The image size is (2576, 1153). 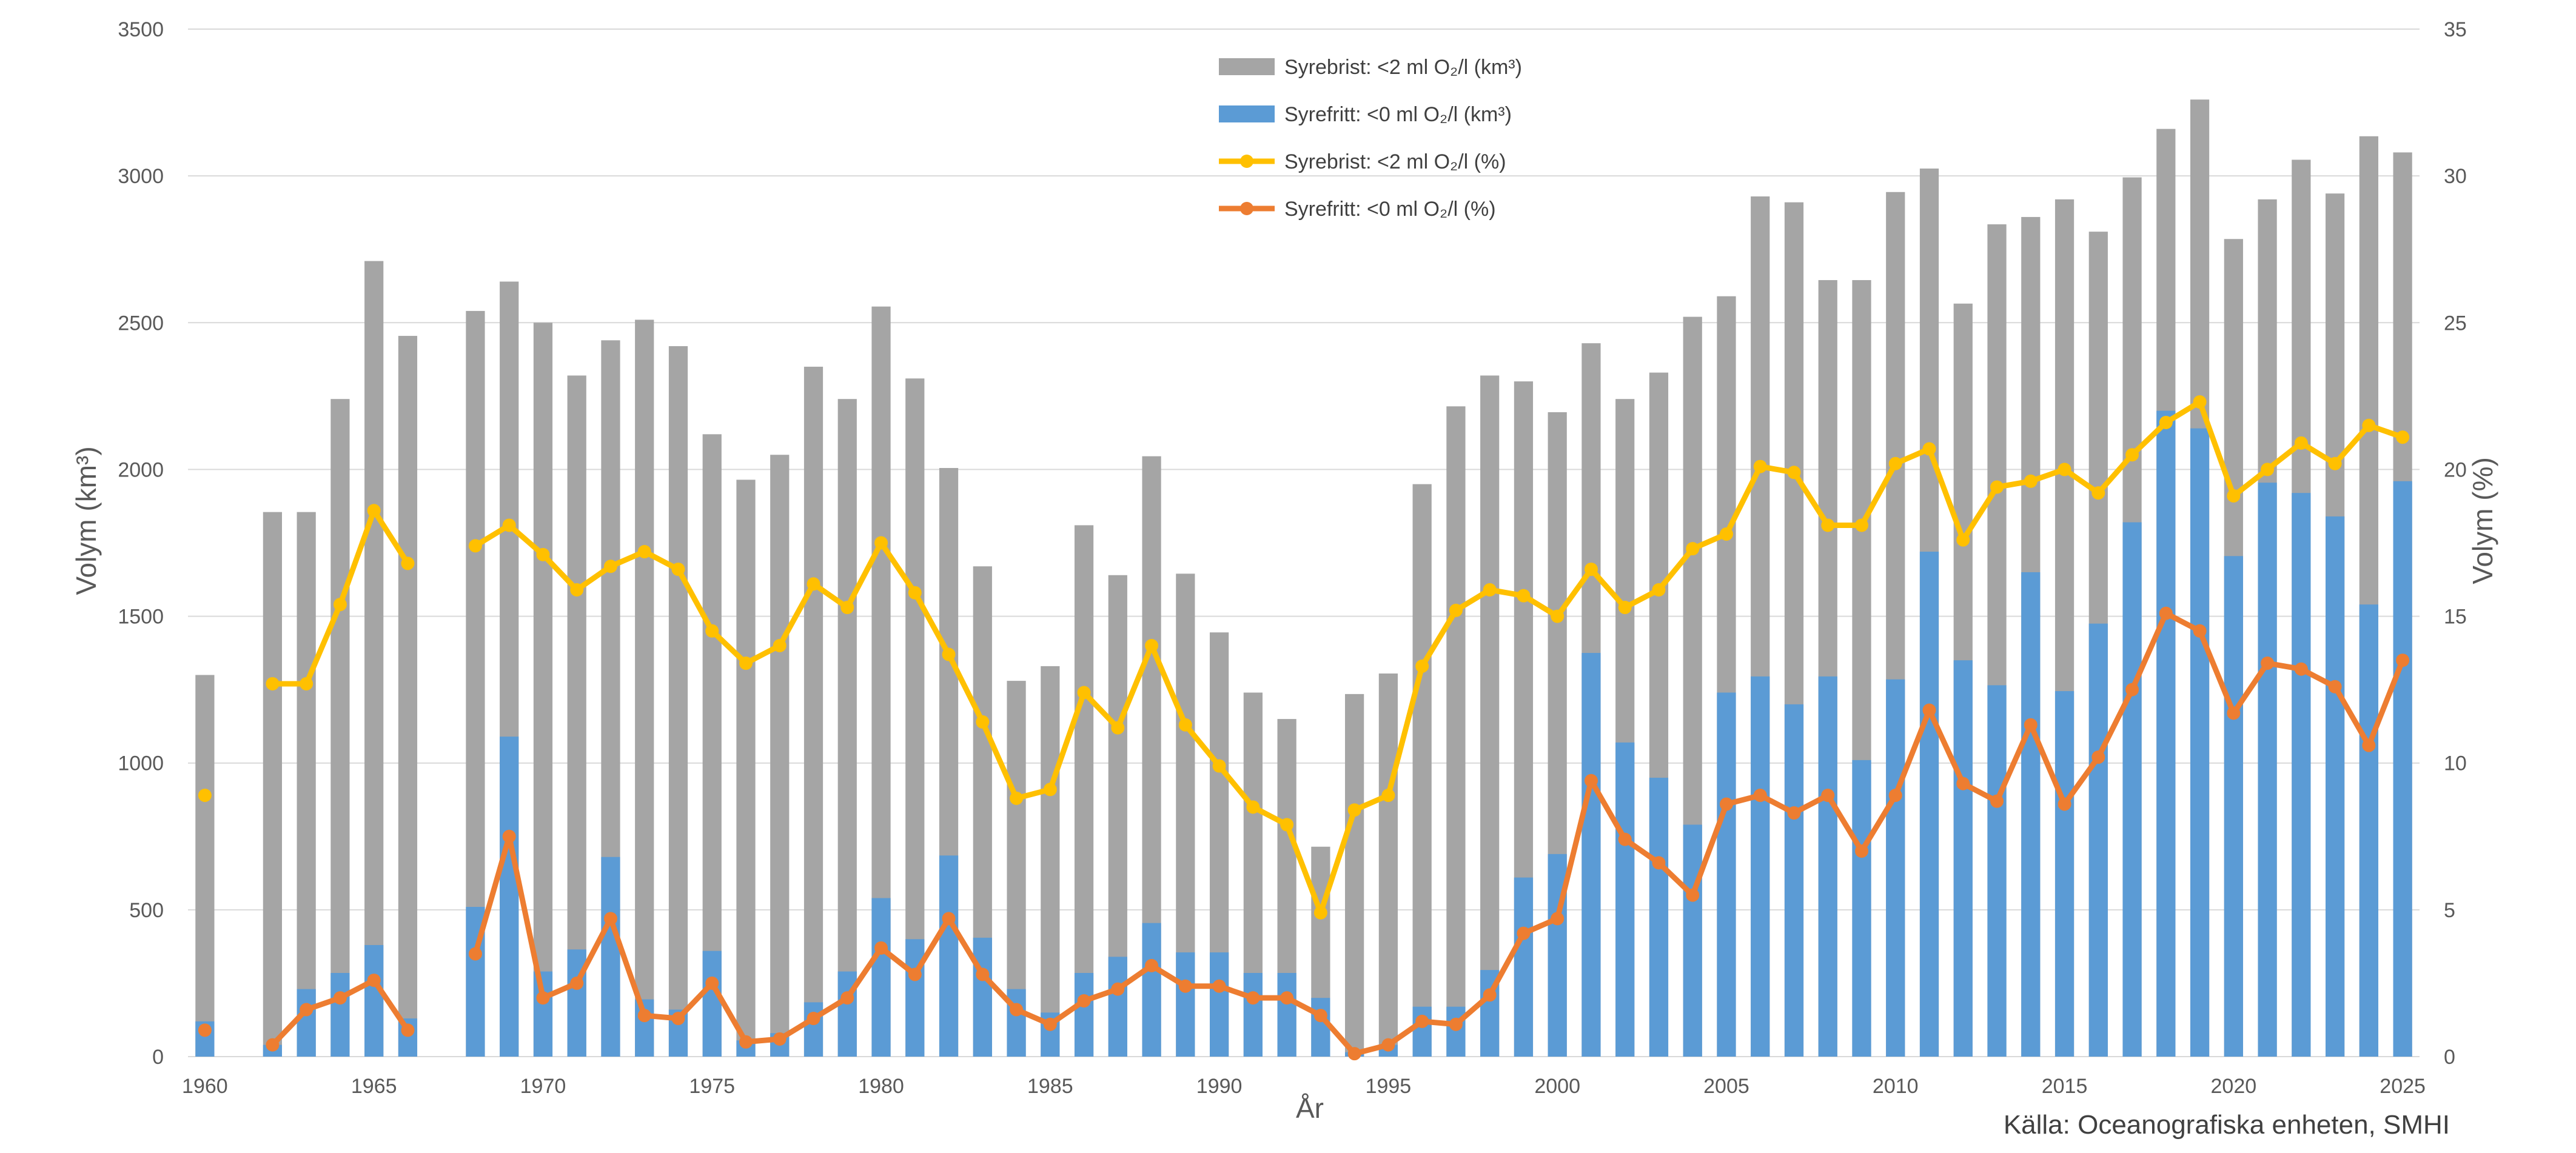 I want to click on x-tick-label: 1995, so click(x=1389, y=1086).